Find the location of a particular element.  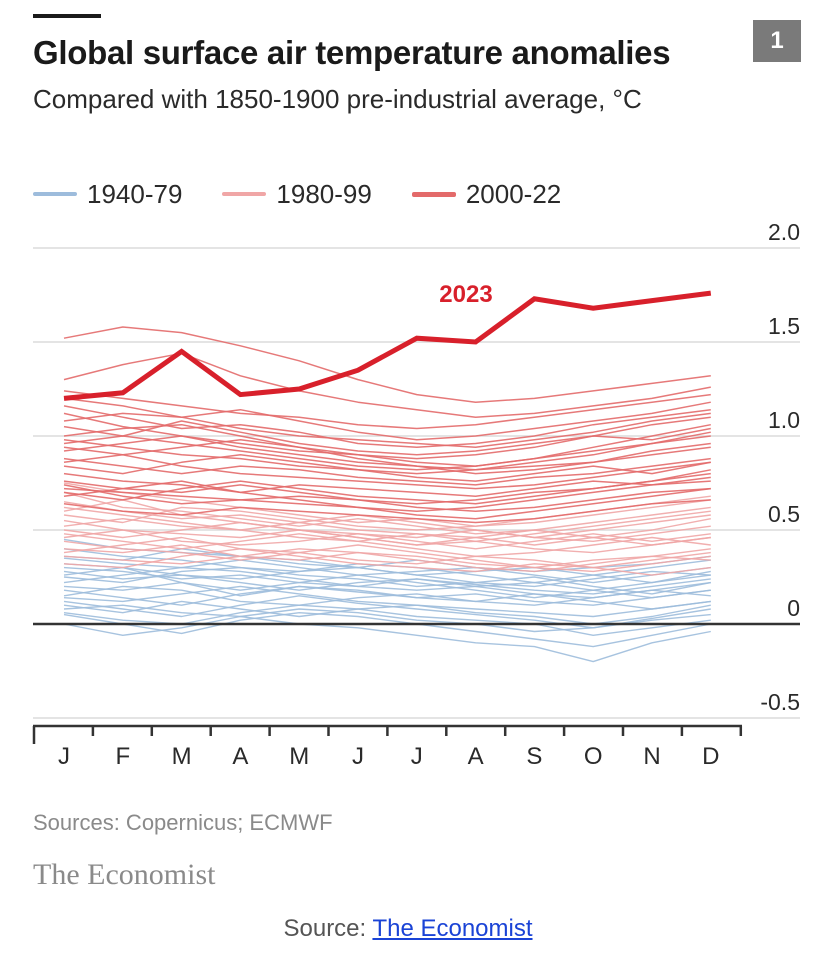

legend-label-1980-99: 1980-99 is located at coordinates (324, 193).